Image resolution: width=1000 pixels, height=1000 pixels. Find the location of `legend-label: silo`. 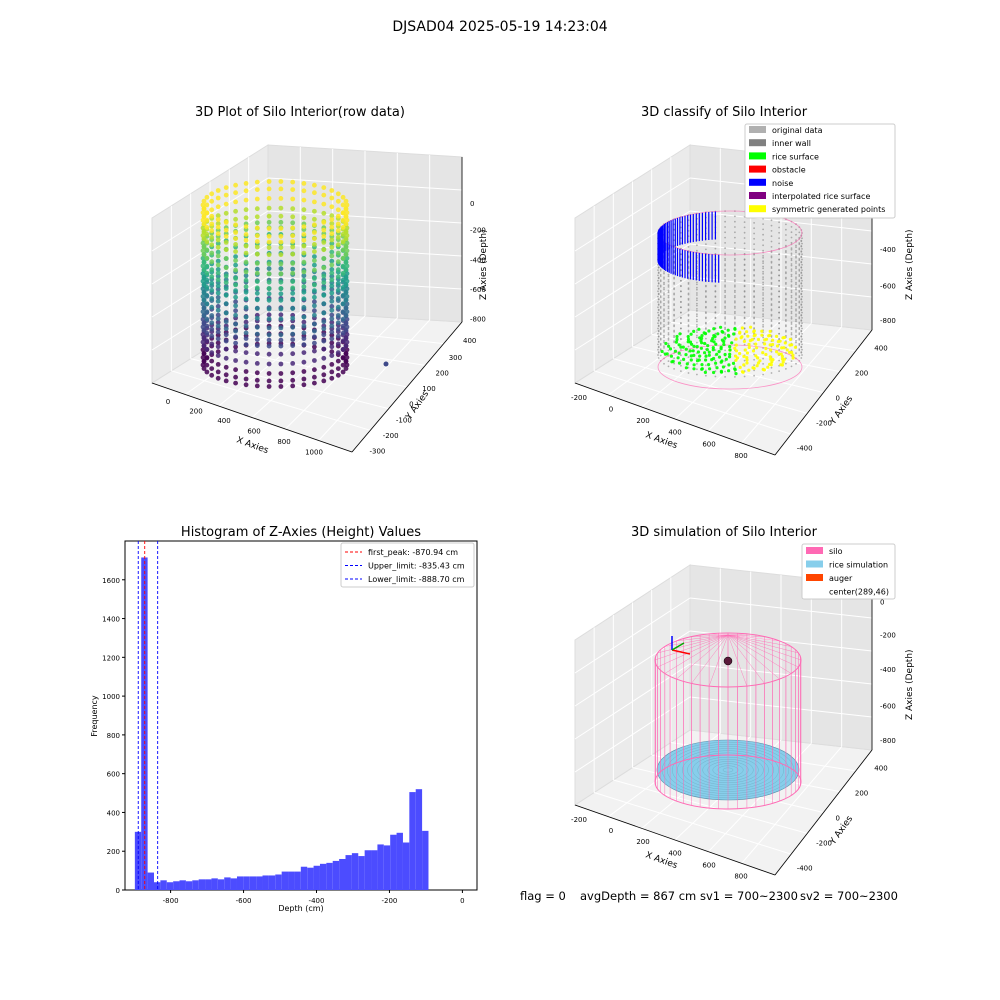

legend-label: silo is located at coordinates (836, 551).